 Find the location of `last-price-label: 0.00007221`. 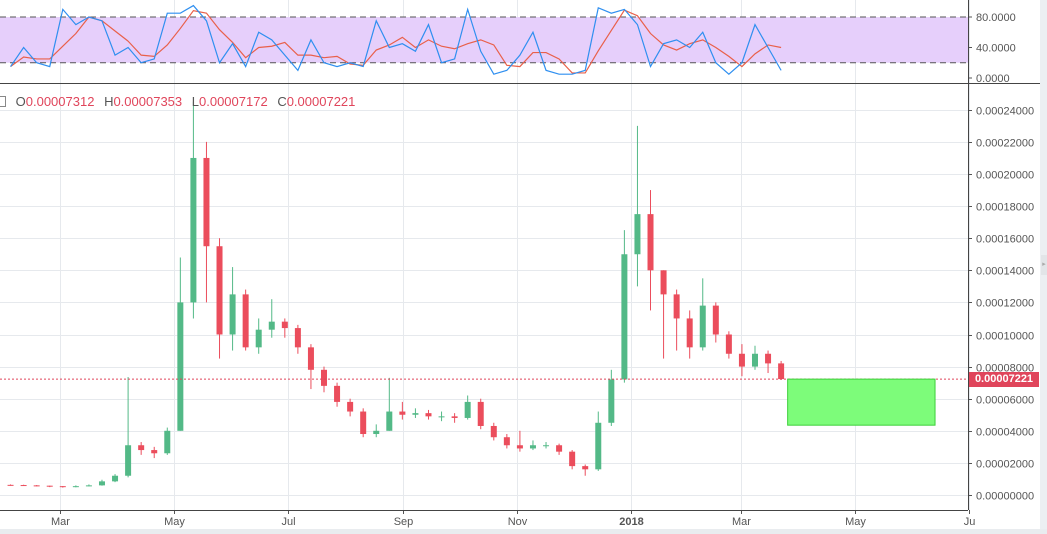

last-price-label: 0.00007221 is located at coordinates (1004, 379).